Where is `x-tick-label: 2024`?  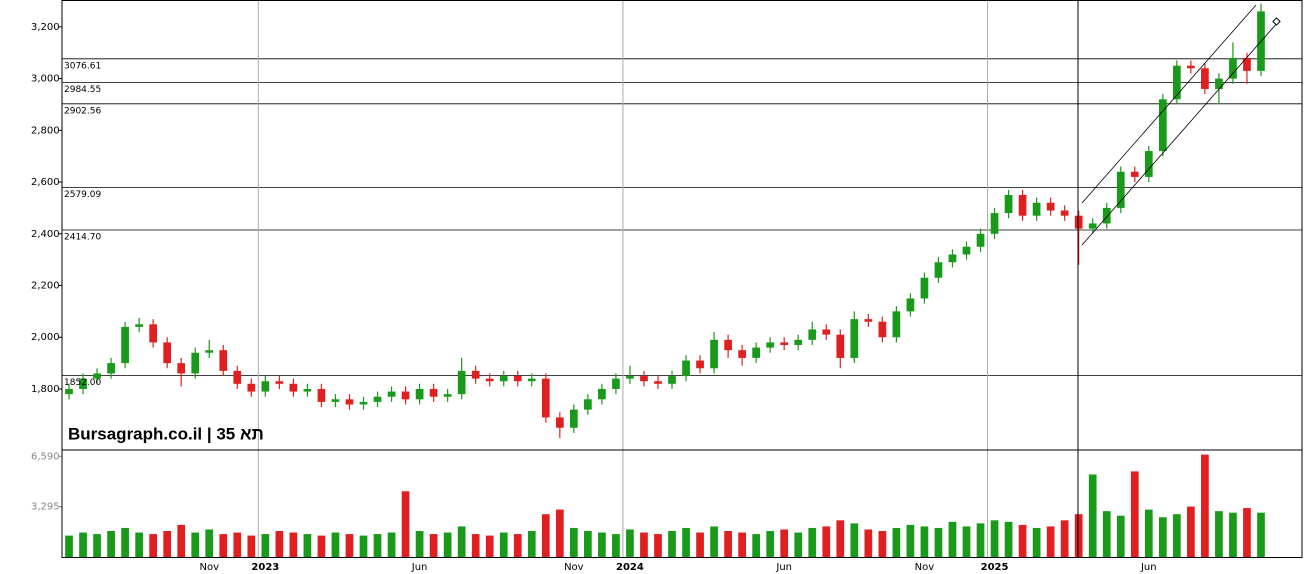
x-tick-label: 2024 is located at coordinates (630, 567).